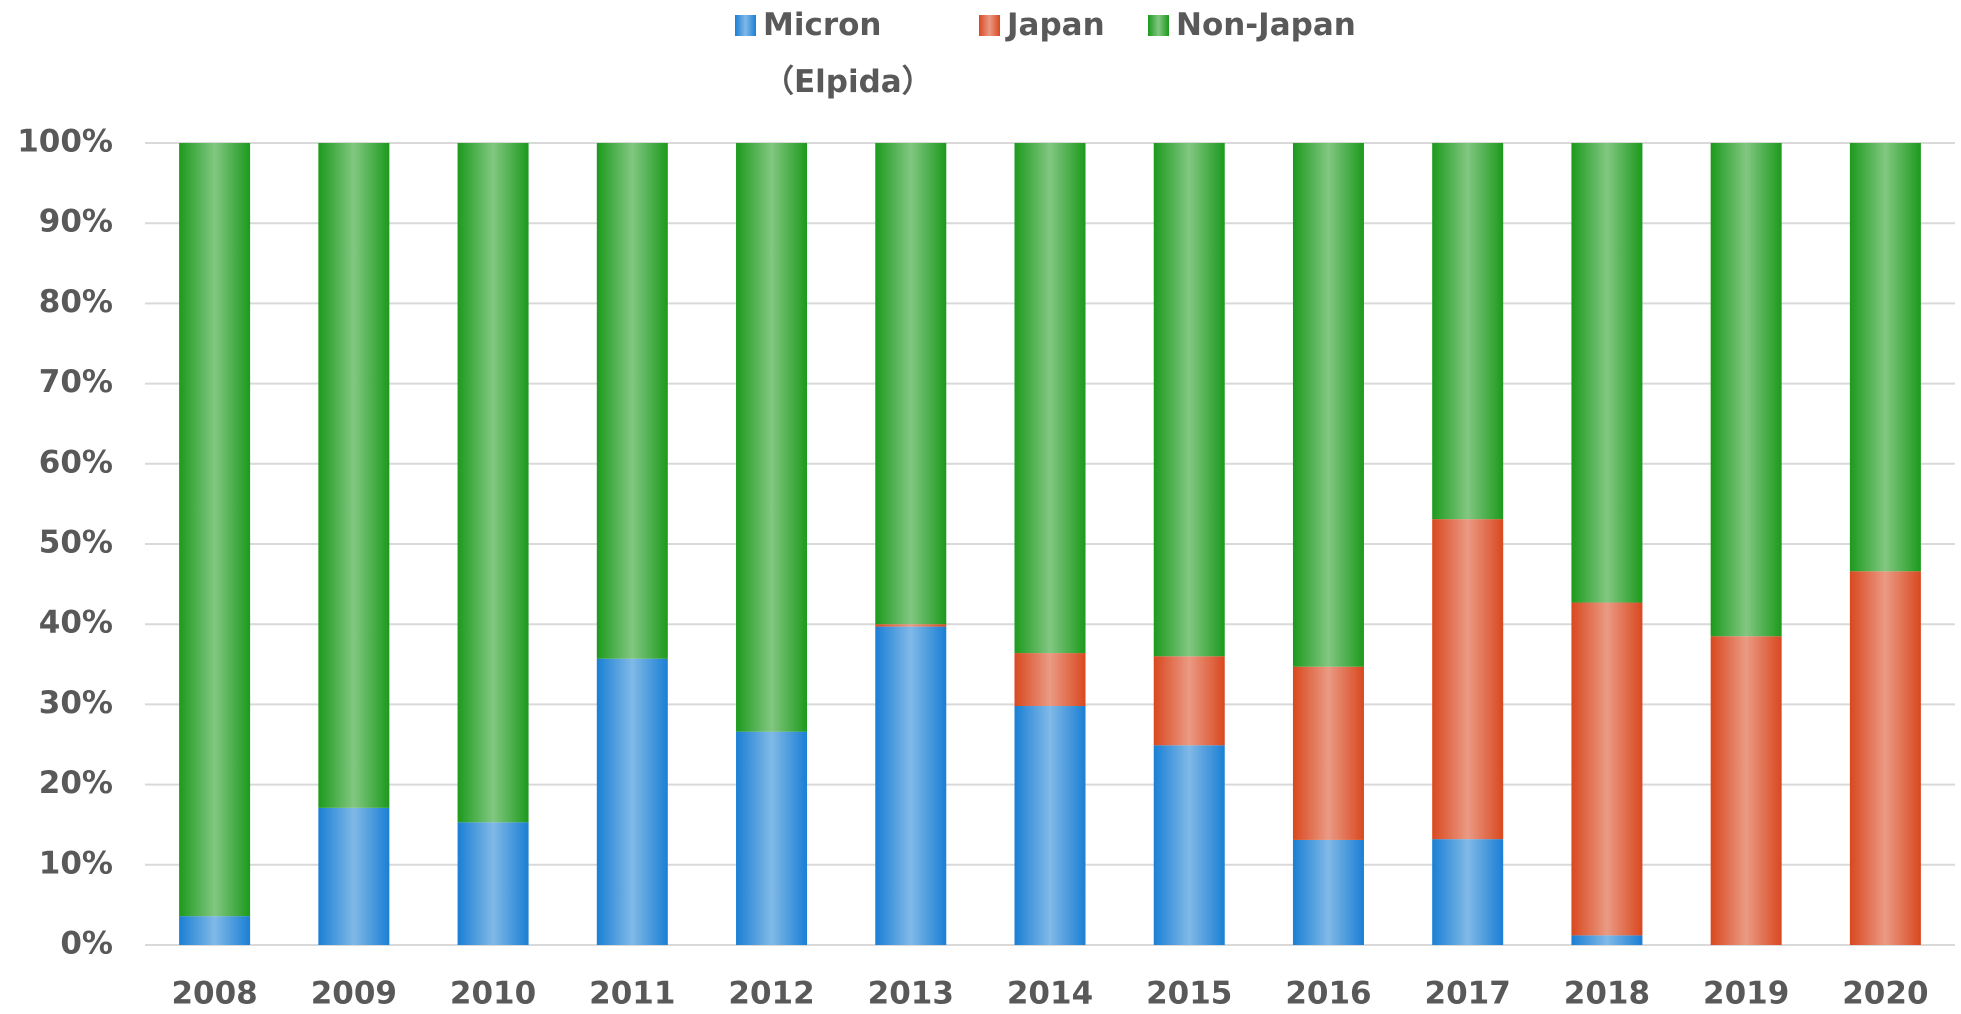  What do you see at coordinates (1885, 994) in the screenshot?
I see `x-tick-label: 2020` at bounding box center [1885, 994].